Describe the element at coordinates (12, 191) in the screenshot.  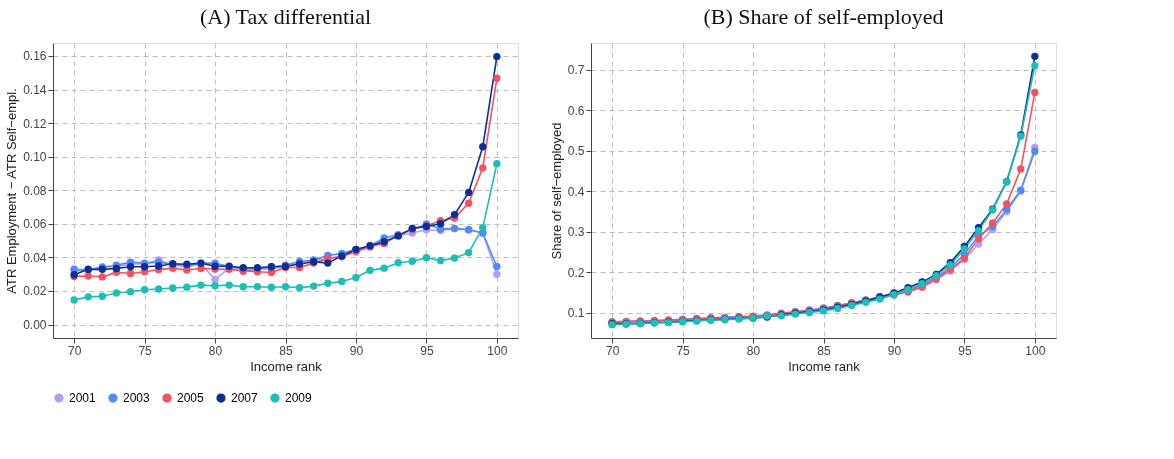
I see `y-axis-title: ATR Employment − ATR Self−empl.` at that location.